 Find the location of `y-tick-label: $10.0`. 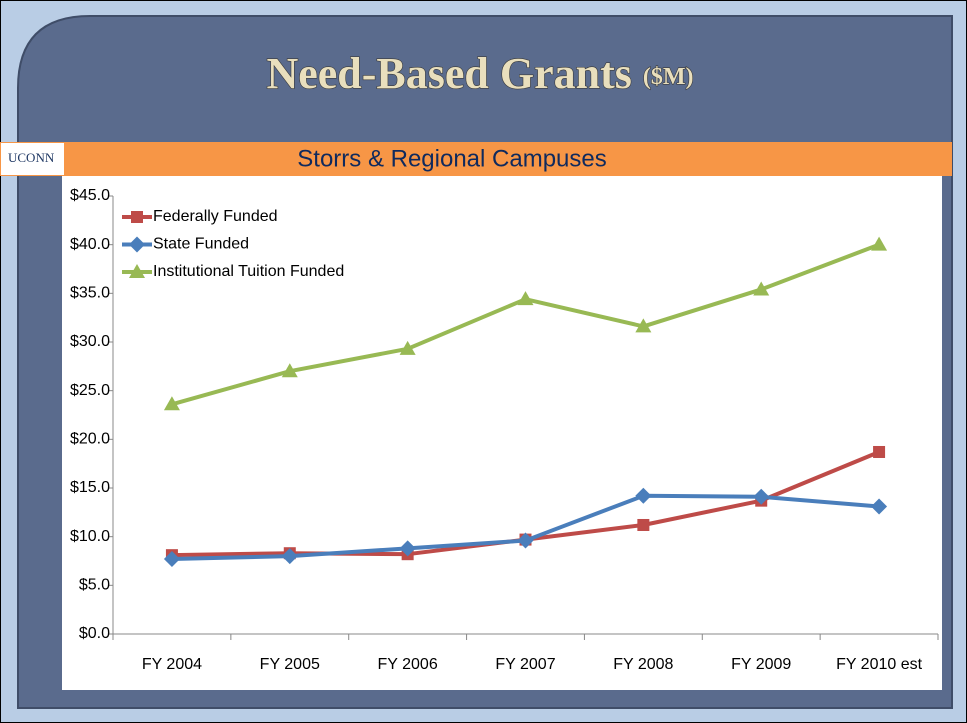

y-tick-label: $10.0 is located at coordinates (90, 536).